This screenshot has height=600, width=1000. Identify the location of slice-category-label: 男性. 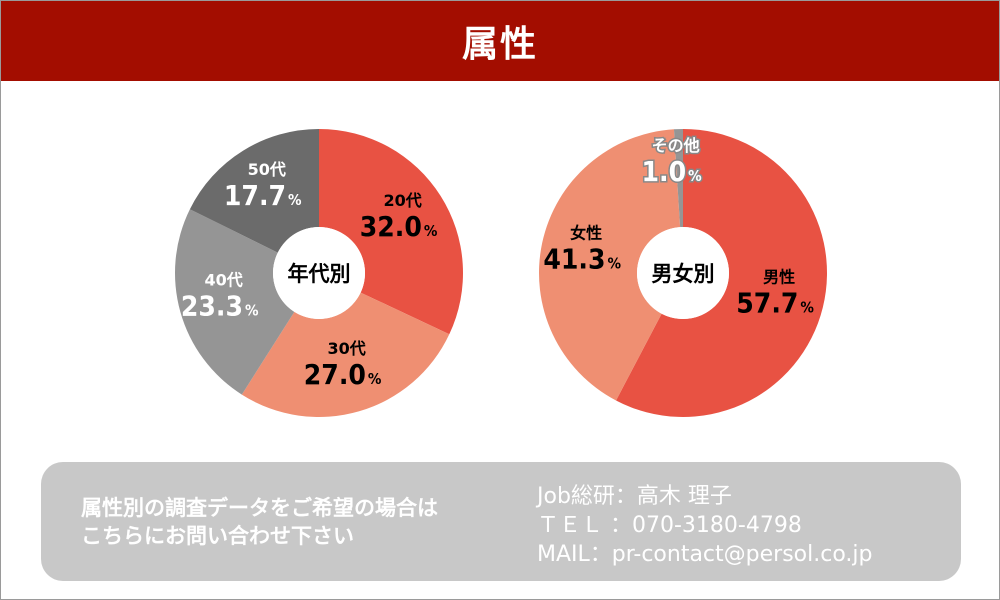
(779, 277).